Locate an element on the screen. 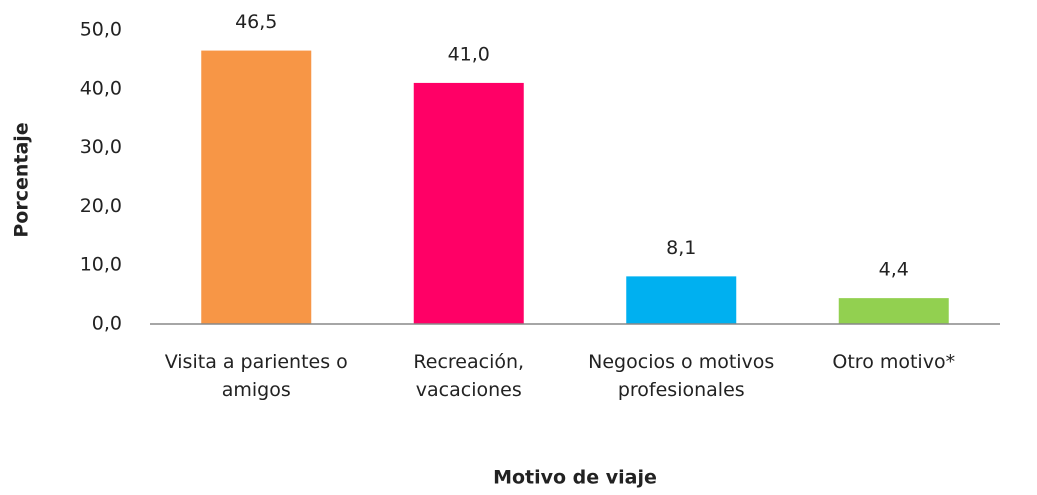 The image size is (1037, 495). x-tick-label: Recreación, vacaciones is located at coordinates (469, 376).